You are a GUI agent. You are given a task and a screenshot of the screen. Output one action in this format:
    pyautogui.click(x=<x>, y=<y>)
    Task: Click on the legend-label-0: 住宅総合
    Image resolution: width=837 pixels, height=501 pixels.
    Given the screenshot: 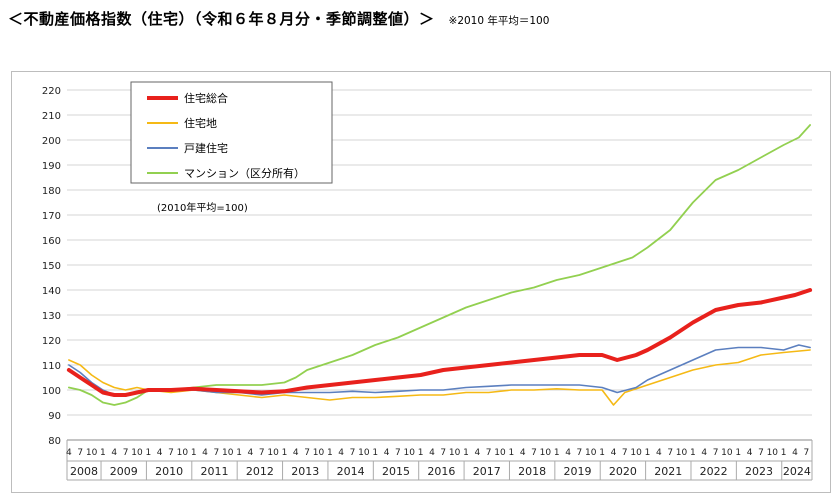 What is the action you would take?
    pyautogui.click(x=206, y=98)
    